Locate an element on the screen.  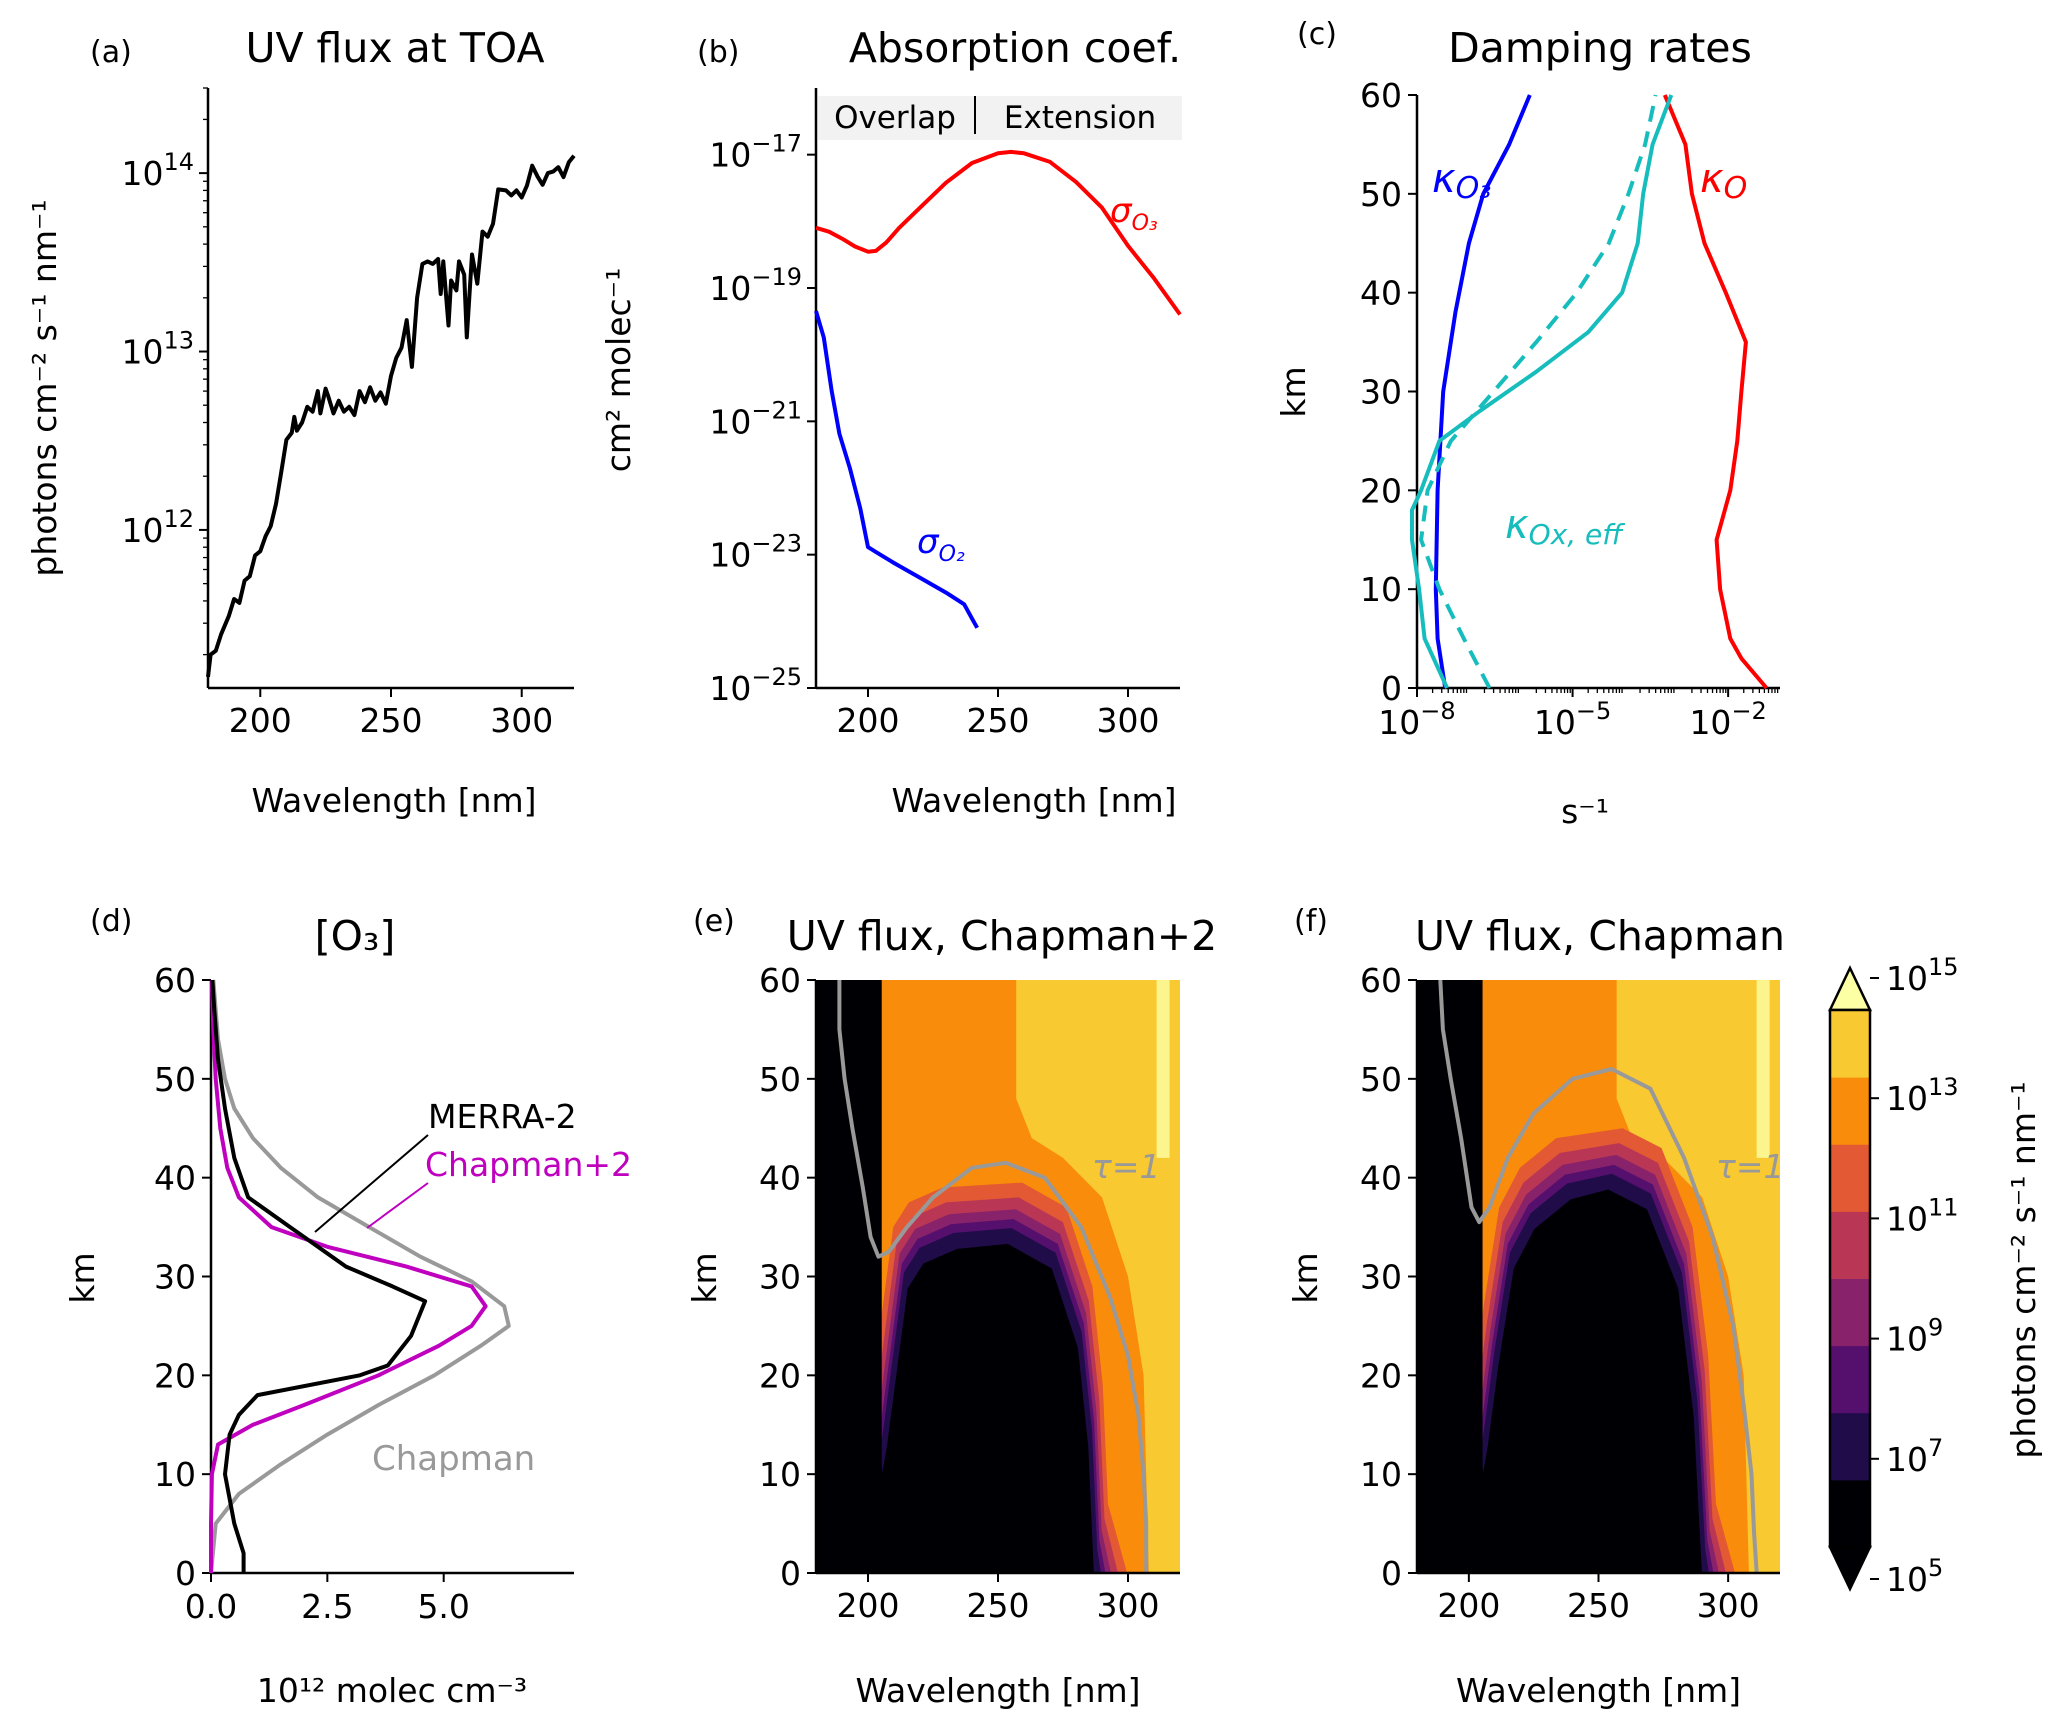
panel-title: UV flux, Chapman+2 is located at coordinates (1002, 936).